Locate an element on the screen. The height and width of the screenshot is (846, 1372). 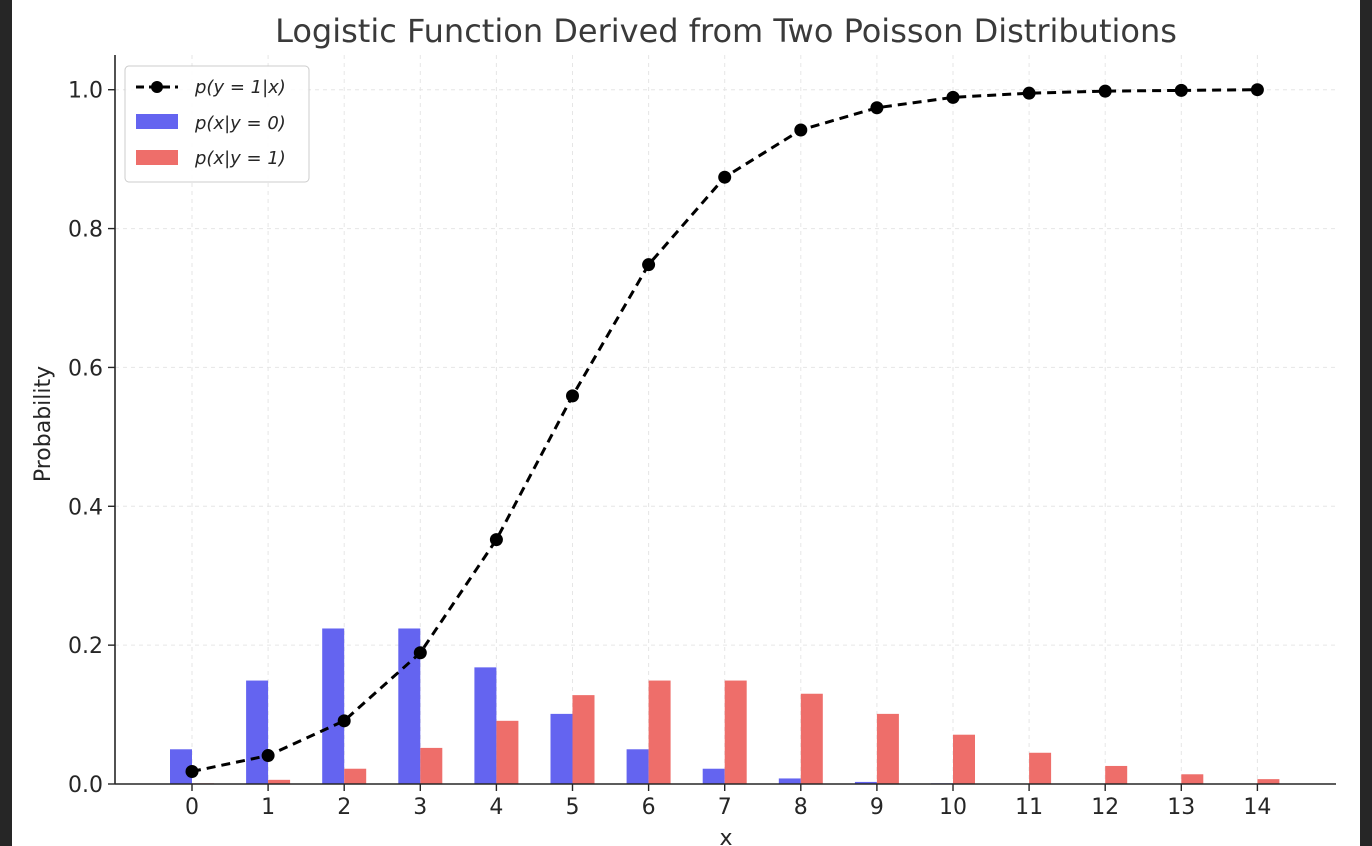
logistic-point-x5 is located at coordinates (572, 396).